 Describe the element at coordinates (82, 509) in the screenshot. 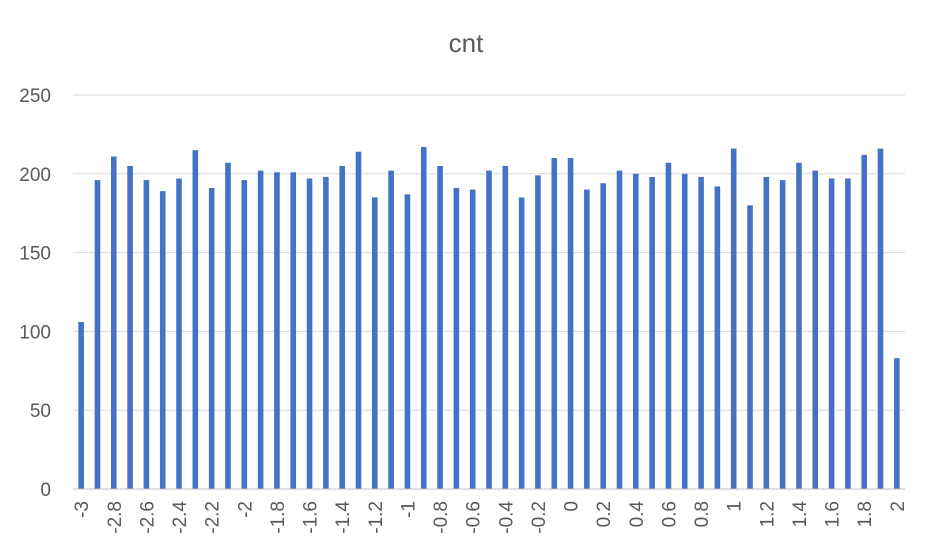

I see `x-tick-label: -3` at that location.